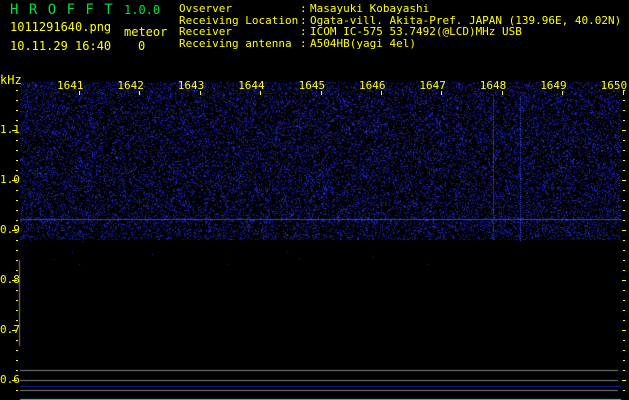 The width and height of the screenshot is (629, 400). I want to click on time-label: 1650, so click(614, 85).